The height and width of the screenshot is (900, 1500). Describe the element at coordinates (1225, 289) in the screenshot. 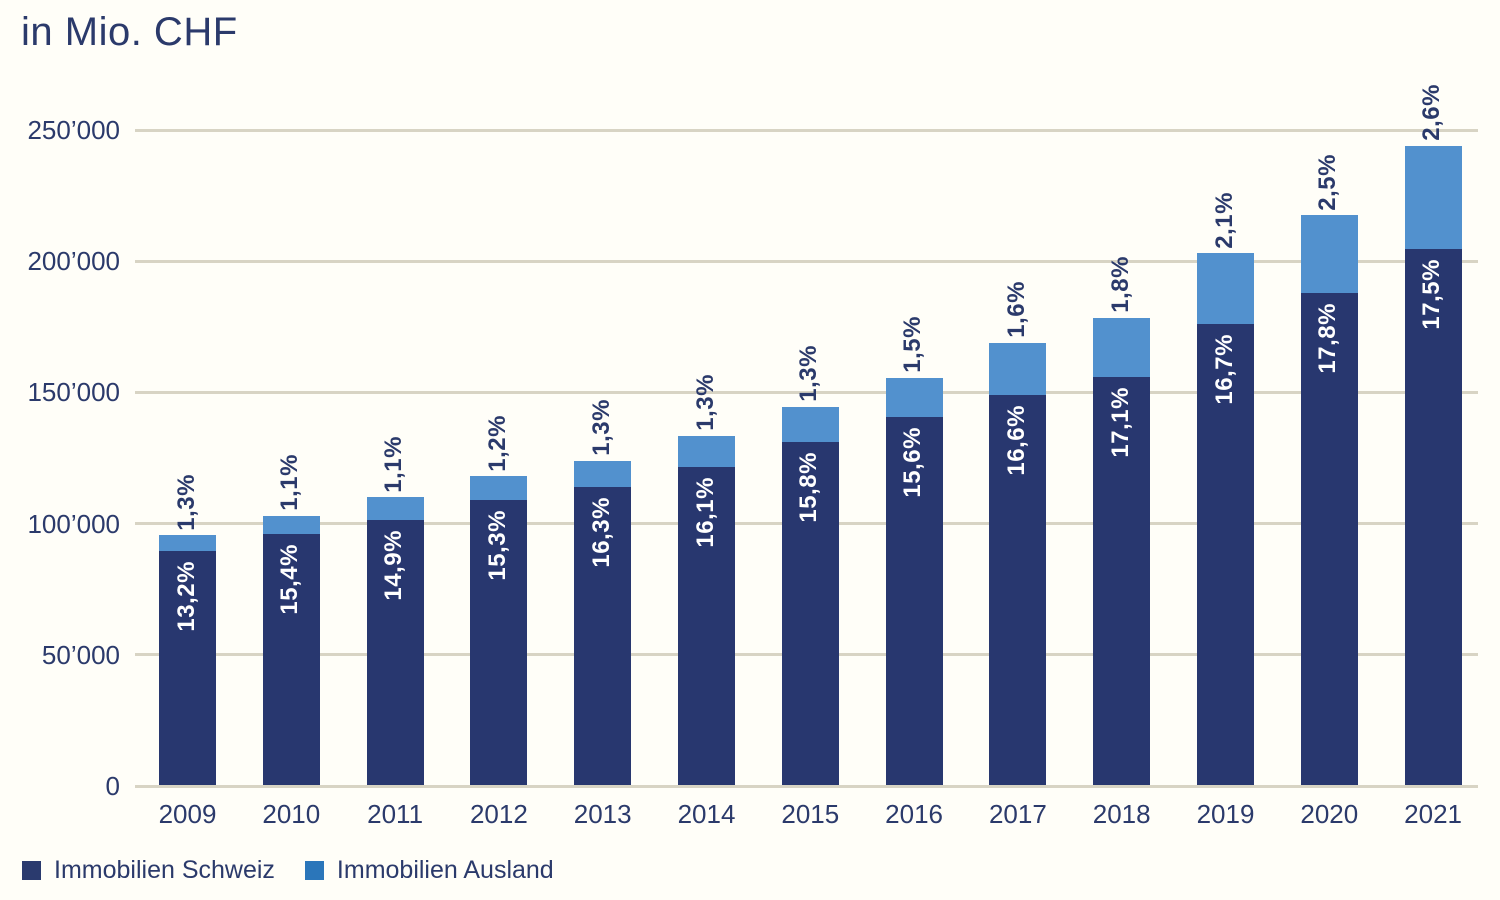

I see `bar-segment-ausland-2019` at that location.